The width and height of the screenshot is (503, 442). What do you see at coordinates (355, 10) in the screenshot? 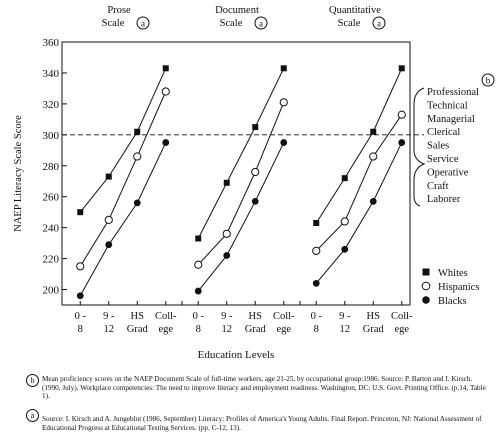
I see `panel-title: Quantitative` at bounding box center [355, 10].